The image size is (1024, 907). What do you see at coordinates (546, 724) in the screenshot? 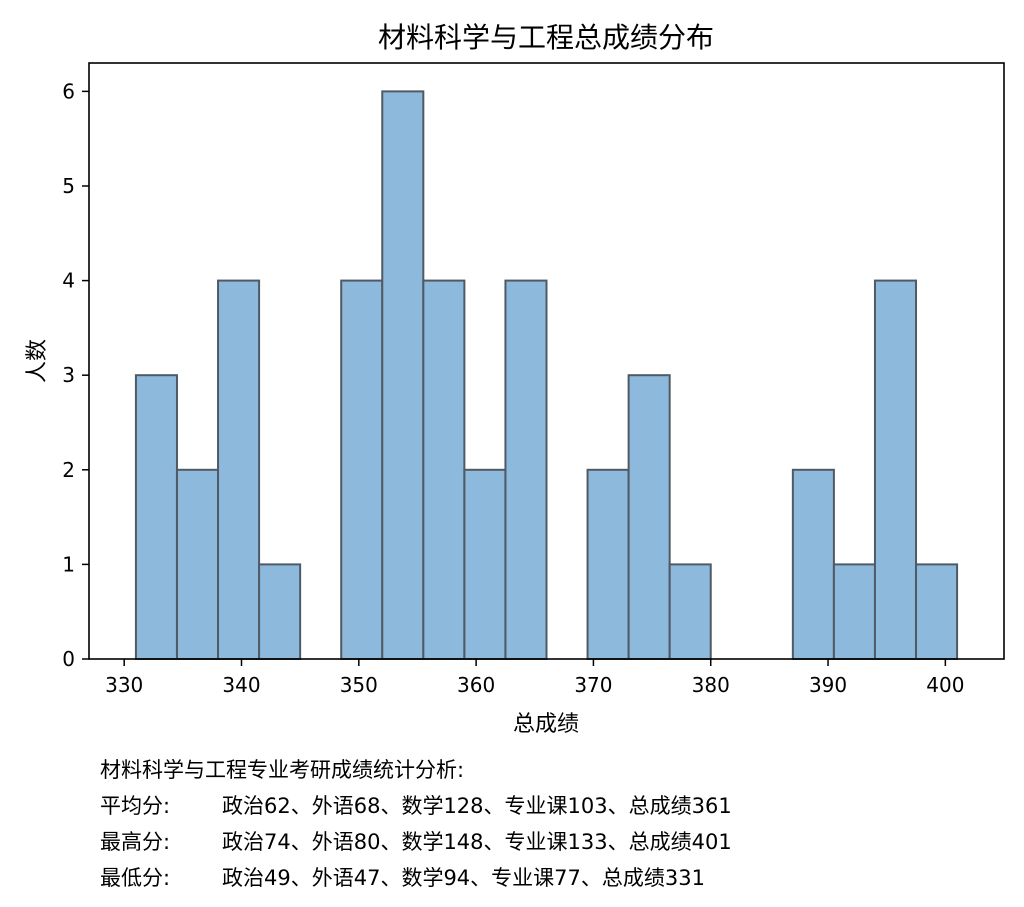
I see `x-axis-label: 总成绩` at bounding box center [546, 724].